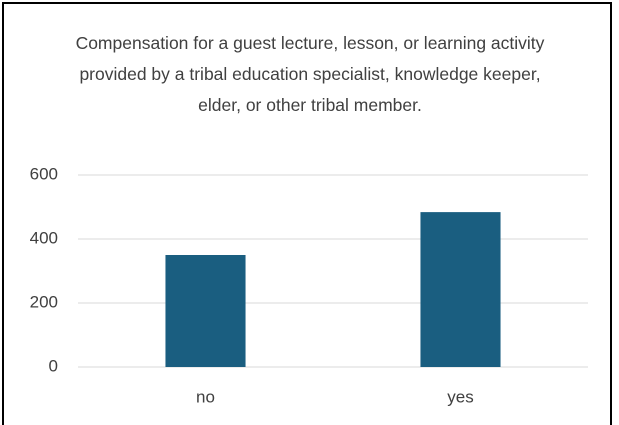 This screenshot has width=619, height=425. What do you see at coordinates (205, 396) in the screenshot?
I see `x-tick-label: no` at bounding box center [205, 396].